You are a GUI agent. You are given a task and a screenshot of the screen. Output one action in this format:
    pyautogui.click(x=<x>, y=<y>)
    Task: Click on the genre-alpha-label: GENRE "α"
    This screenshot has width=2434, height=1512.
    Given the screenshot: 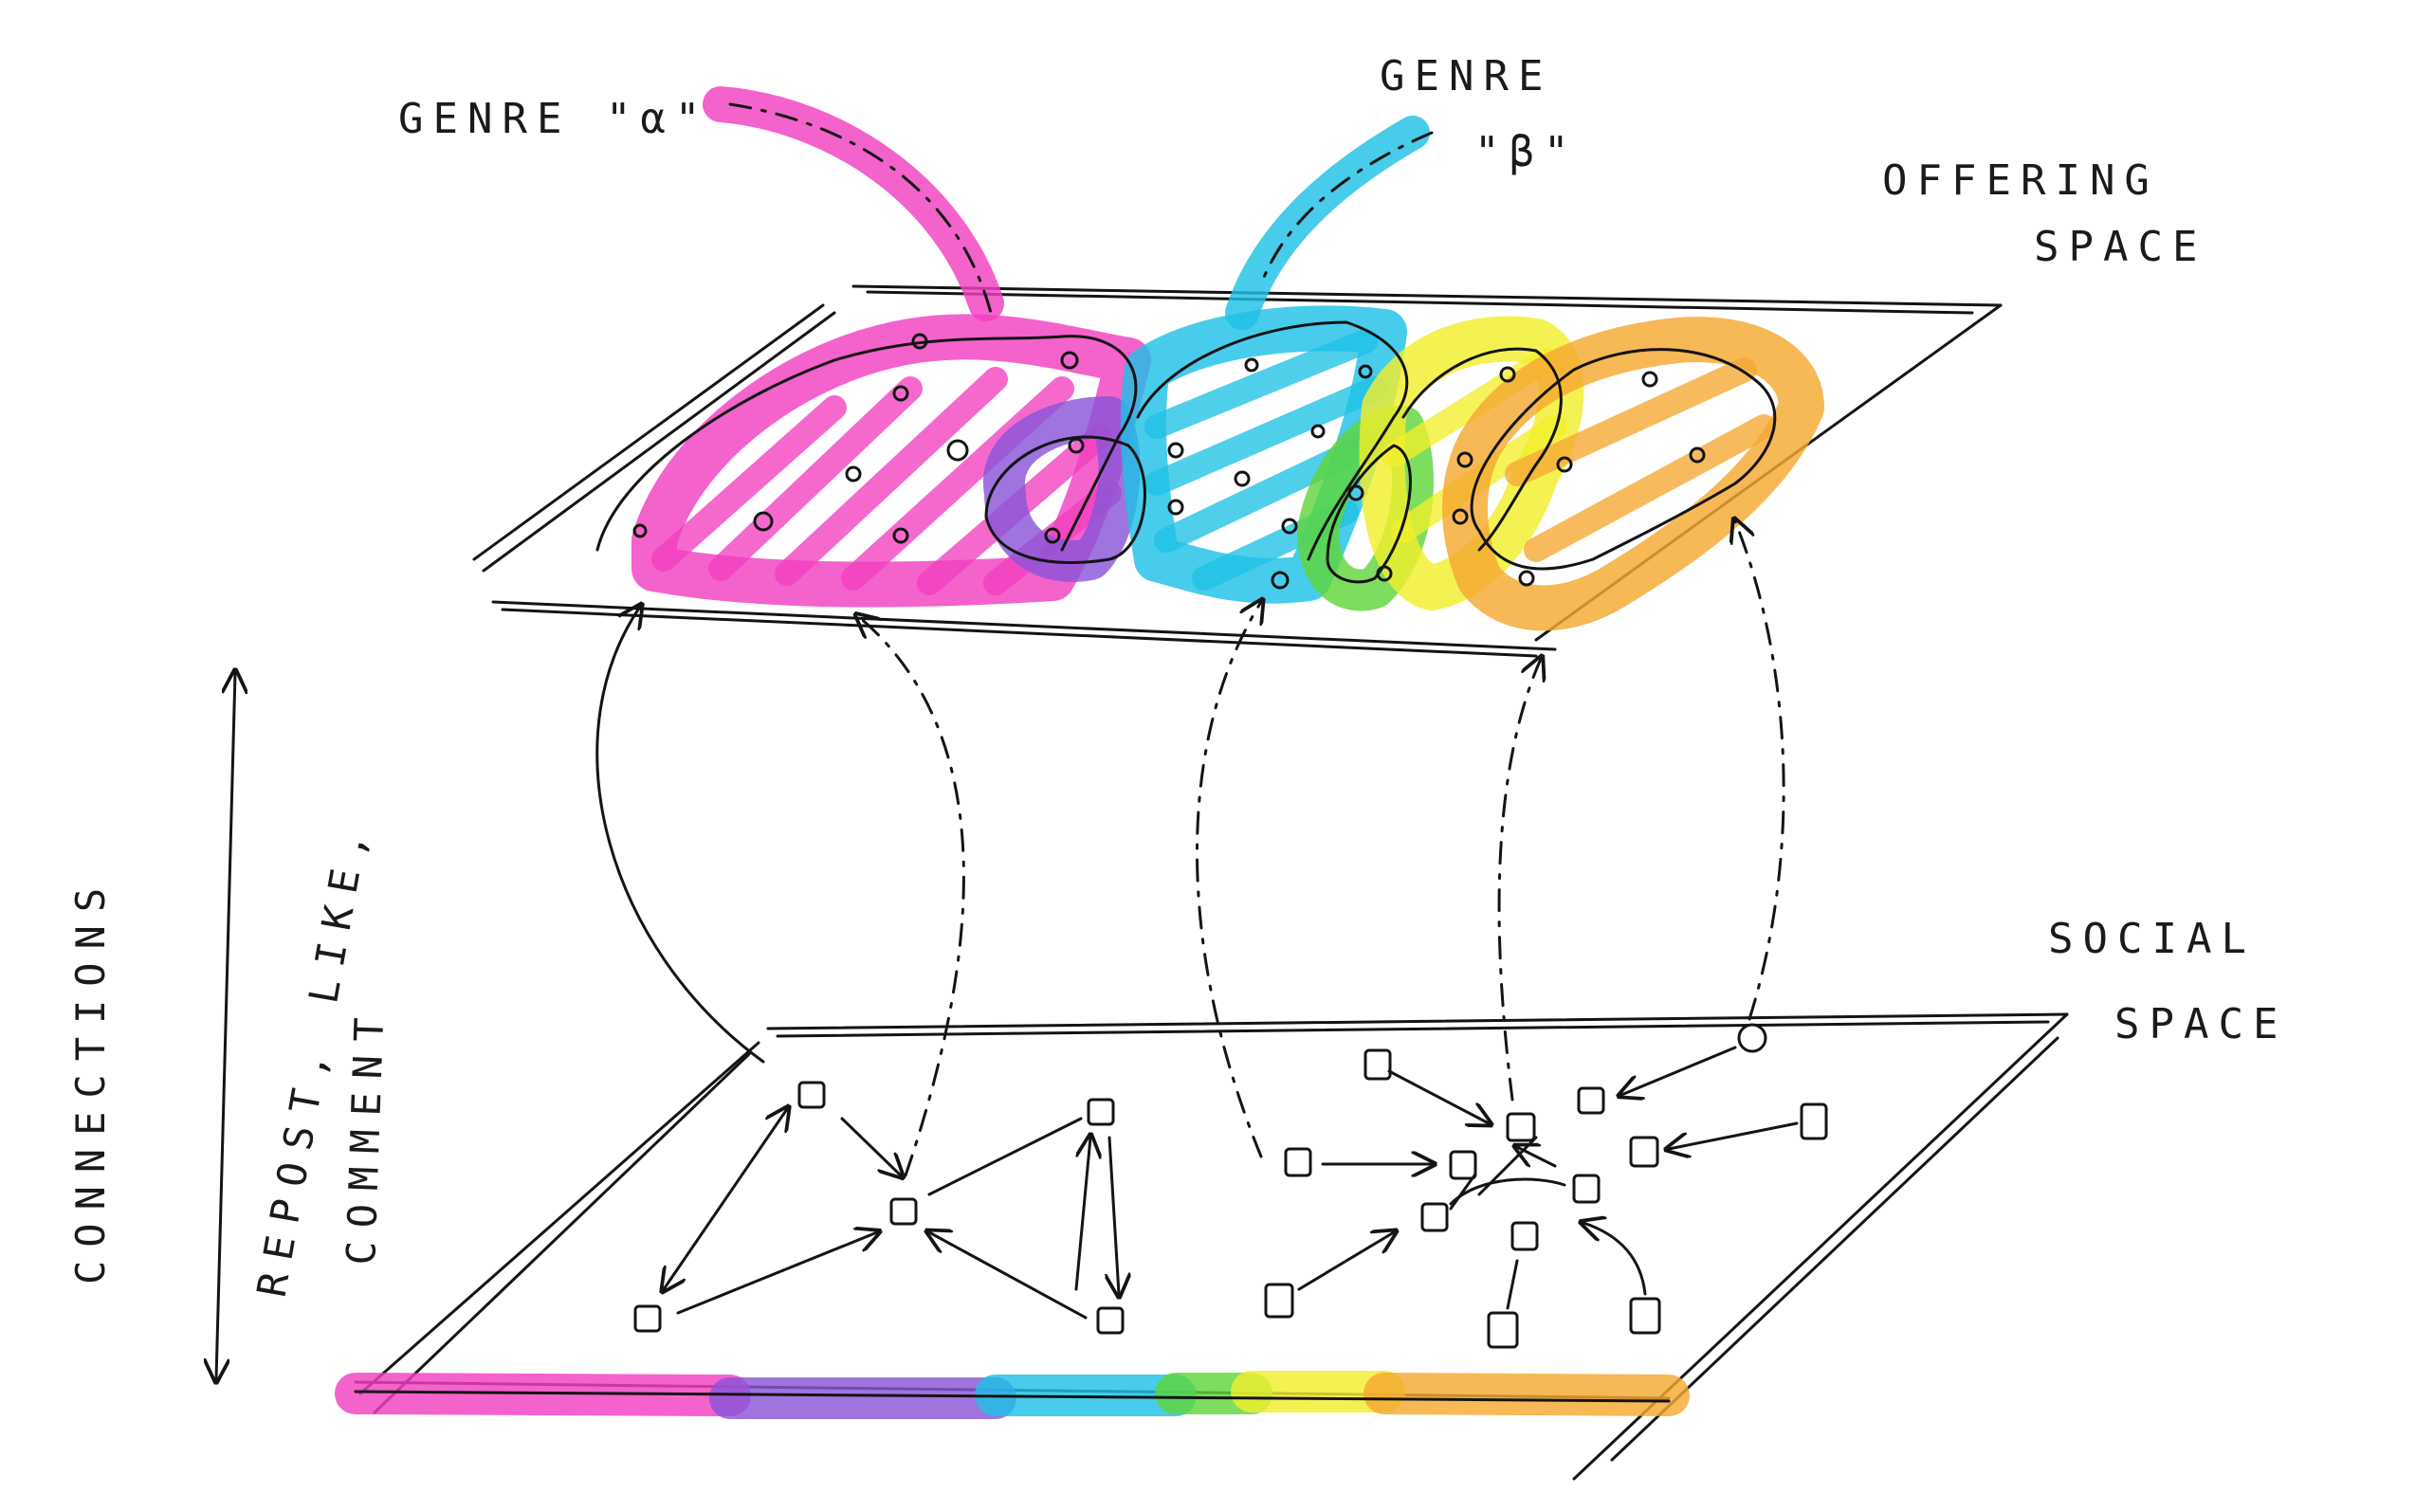 What is the action you would take?
    pyautogui.click(x=553, y=119)
    